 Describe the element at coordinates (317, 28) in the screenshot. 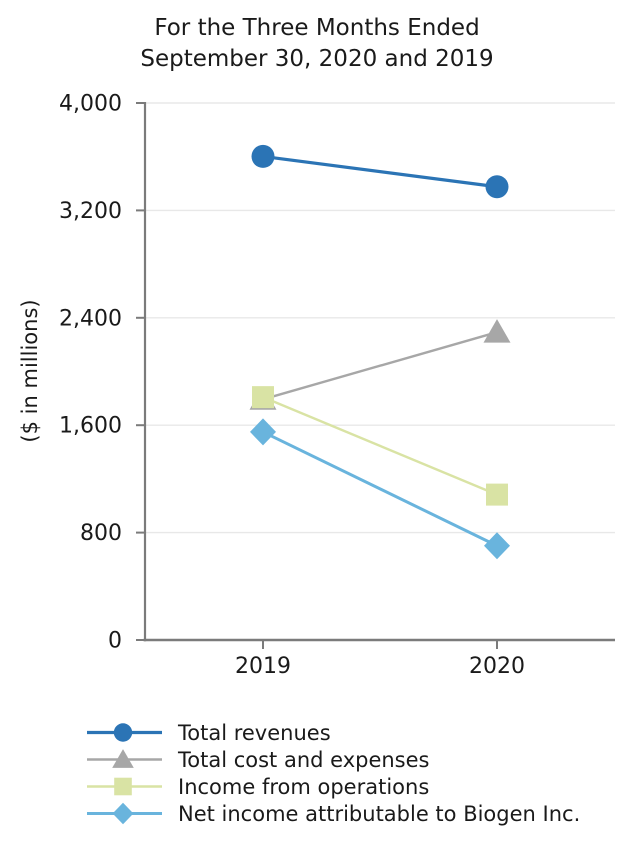

I see `chart-title-line1: For the Three Months Ended` at that location.